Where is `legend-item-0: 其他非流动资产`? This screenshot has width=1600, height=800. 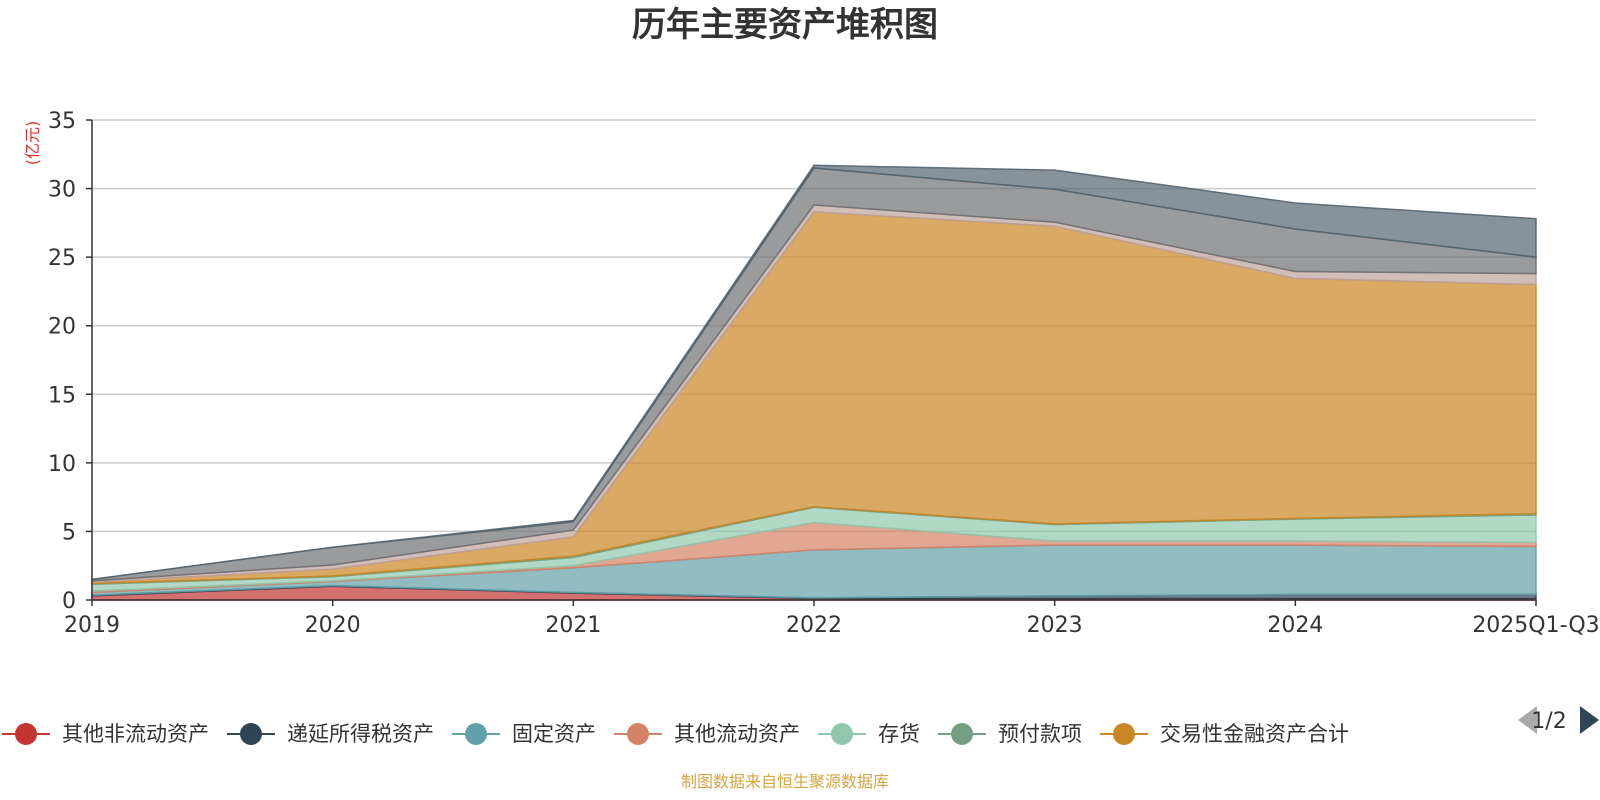
legend-item-0: 其他非流动资产 is located at coordinates (105, 734).